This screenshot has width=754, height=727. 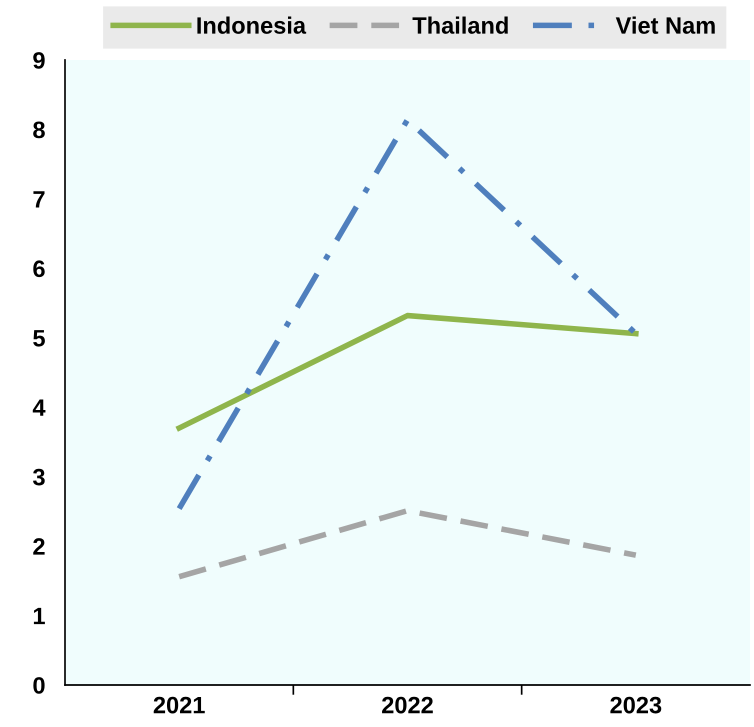 What do you see at coordinates (39, 408) in the screenshot?
I see `y-tick-label: 4` at bounding box center [39, 408].